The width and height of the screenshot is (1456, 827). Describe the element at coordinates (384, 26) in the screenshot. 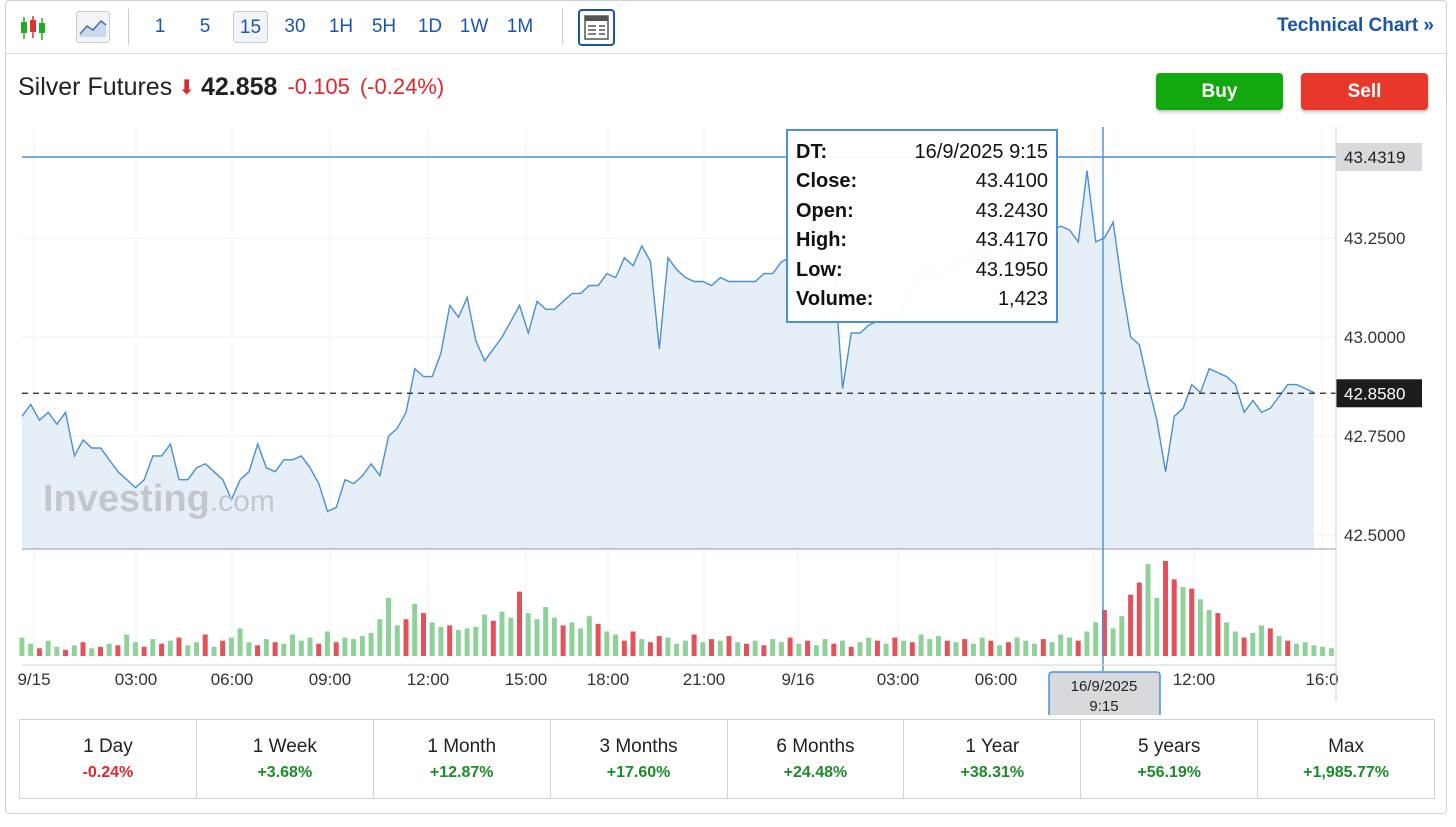

I see `interval-5h: 5H` at that location.